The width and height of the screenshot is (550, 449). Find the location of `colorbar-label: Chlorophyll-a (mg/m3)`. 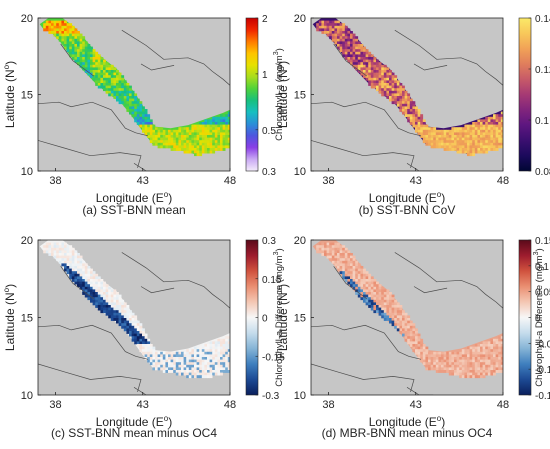

colorbar-label: Chlorophyll-a (mg/m3) is located at coordinates (279, 94).